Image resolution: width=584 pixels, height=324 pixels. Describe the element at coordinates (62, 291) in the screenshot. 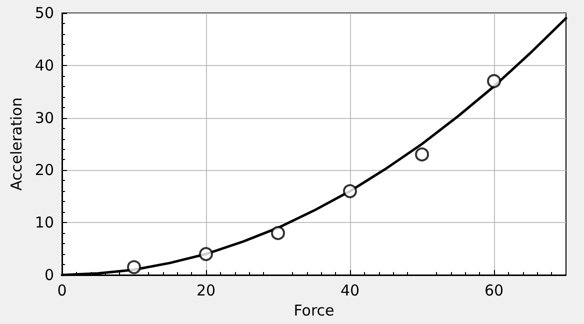

I see `x-tick-label: 0` at that location.